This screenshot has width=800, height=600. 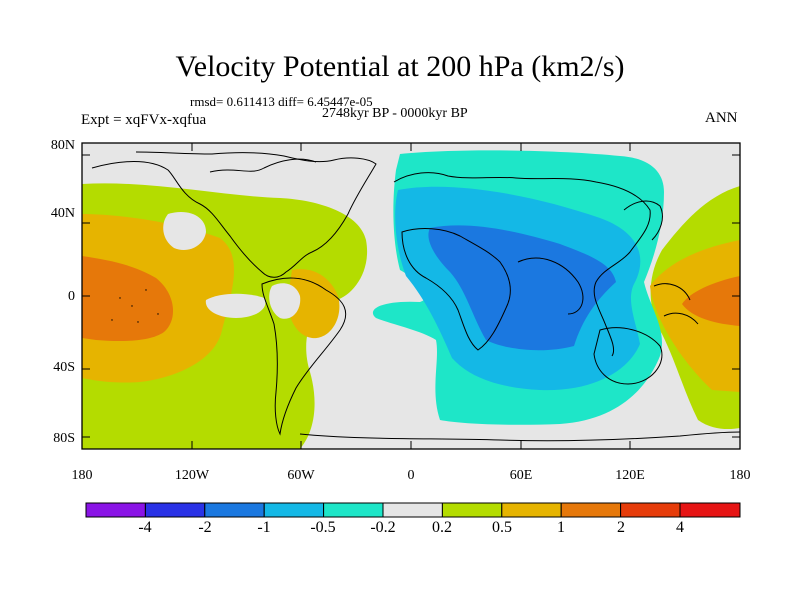 What do you see at coordinates (522, 288) in the screenshot?
I see `negative-1-region` at bounding box center [522, 288].